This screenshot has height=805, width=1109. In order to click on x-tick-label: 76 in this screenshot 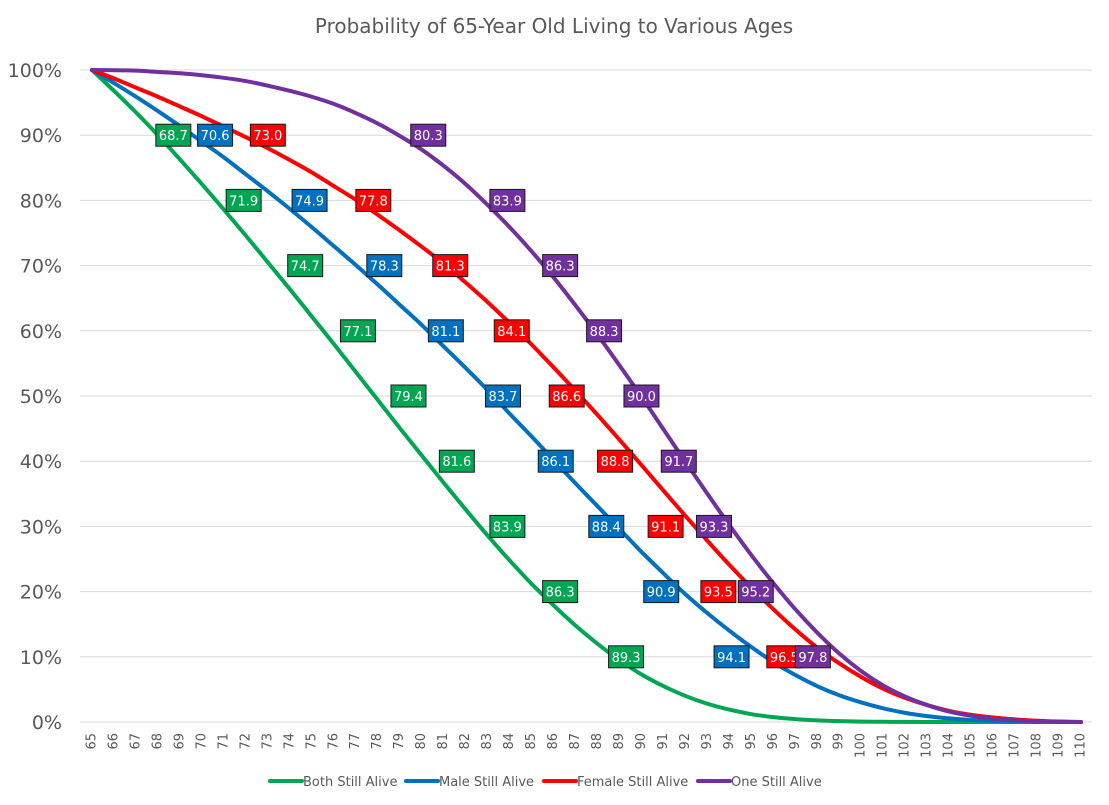, I will do `click(333, 741)`.